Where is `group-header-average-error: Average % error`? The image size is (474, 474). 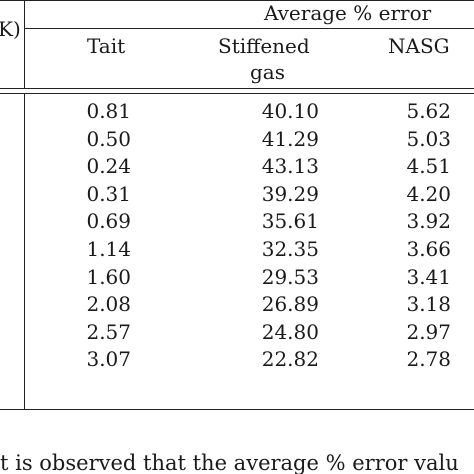 group-header-average-error: Average % error is located at coordinates (348, 13).